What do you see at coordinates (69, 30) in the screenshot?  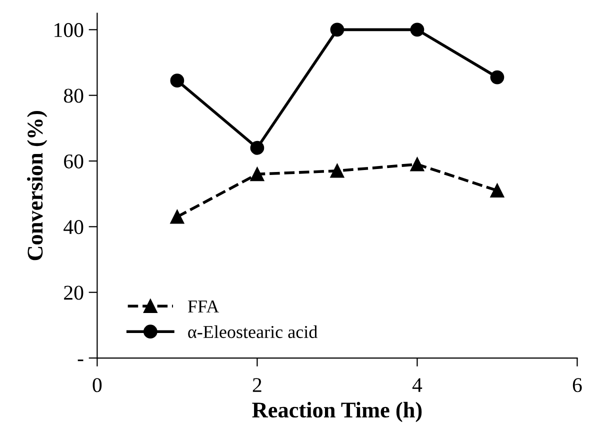 I see `y-tick-label: 100` at bounding box center [69, 30].